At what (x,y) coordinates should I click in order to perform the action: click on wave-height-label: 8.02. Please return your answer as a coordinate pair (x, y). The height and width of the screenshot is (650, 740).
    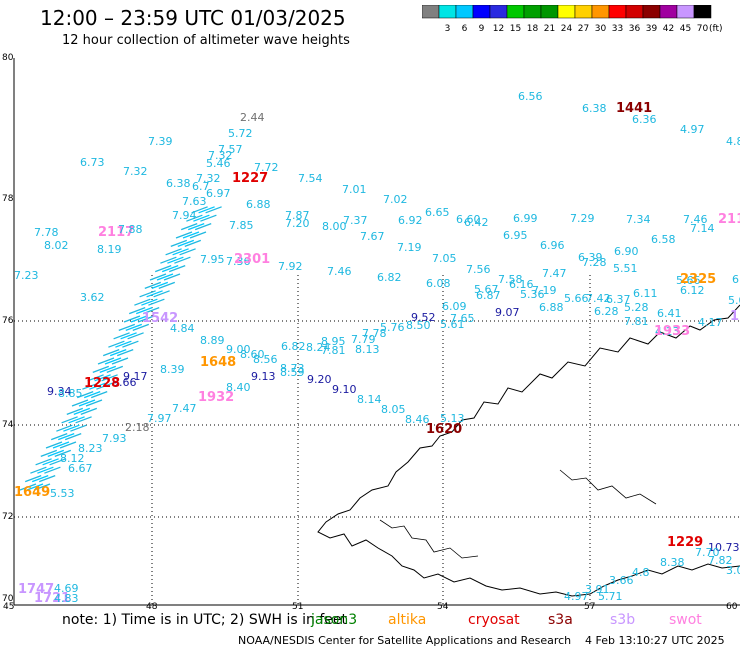
    Looking at the image, I should click on (56, 245).